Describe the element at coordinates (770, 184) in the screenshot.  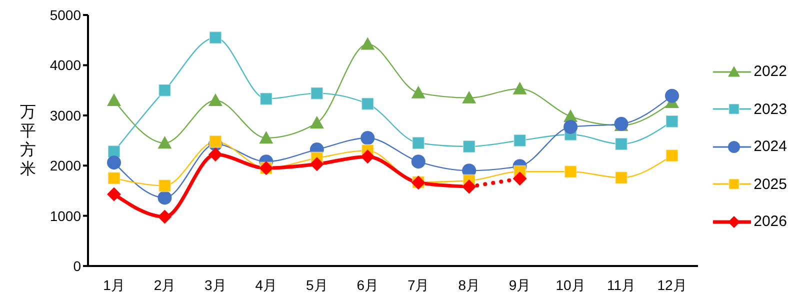
I see `legend-label: 2025` at that location.